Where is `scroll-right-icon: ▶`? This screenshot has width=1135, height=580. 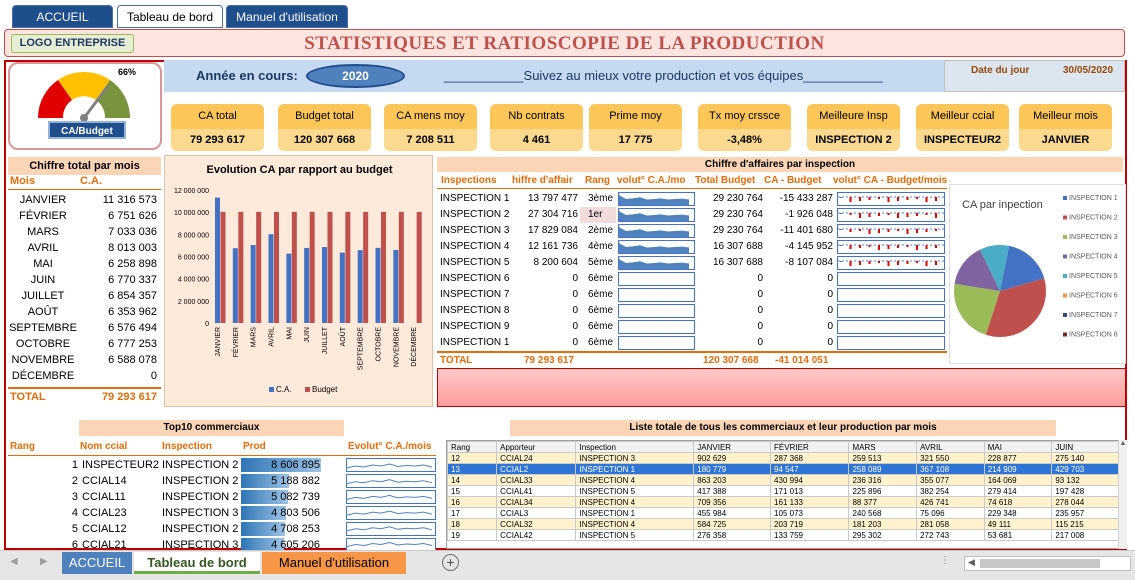 scroll-right-icon: ▶ is located at coordinates (44, 561).